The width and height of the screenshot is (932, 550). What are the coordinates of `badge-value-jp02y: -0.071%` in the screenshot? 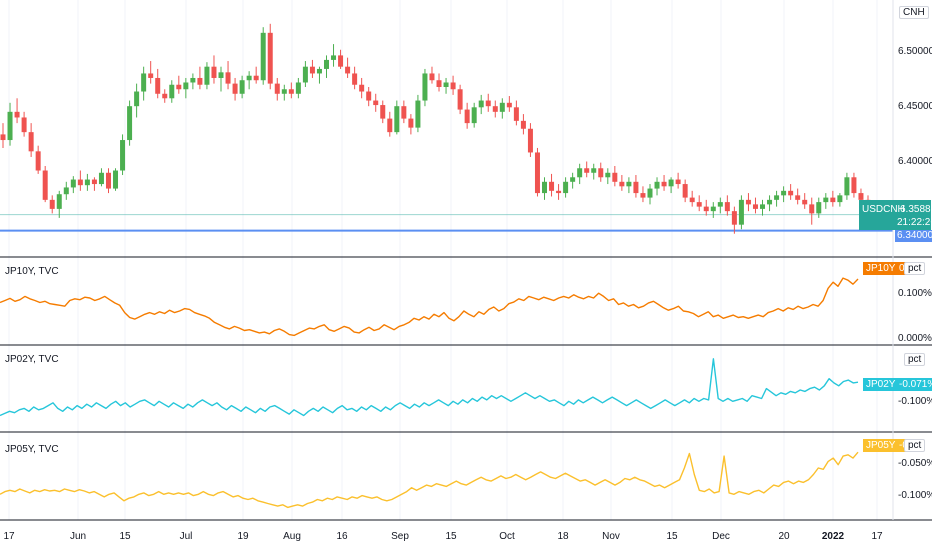 It's located at (914, 384).